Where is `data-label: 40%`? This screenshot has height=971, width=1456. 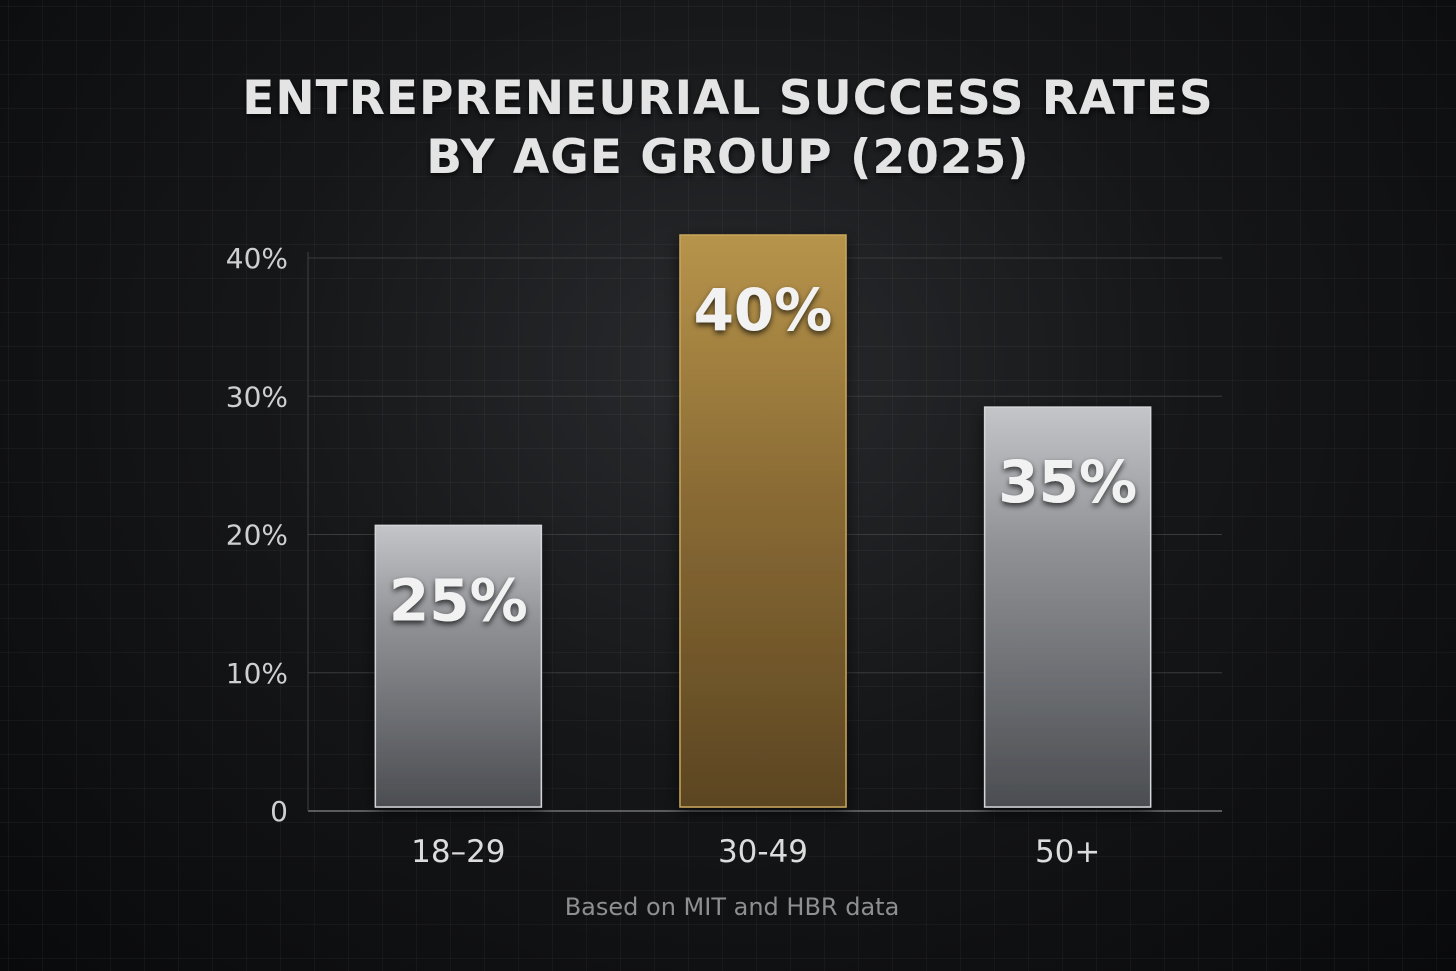 data-label: 40% is located at coordinates (763, 310).